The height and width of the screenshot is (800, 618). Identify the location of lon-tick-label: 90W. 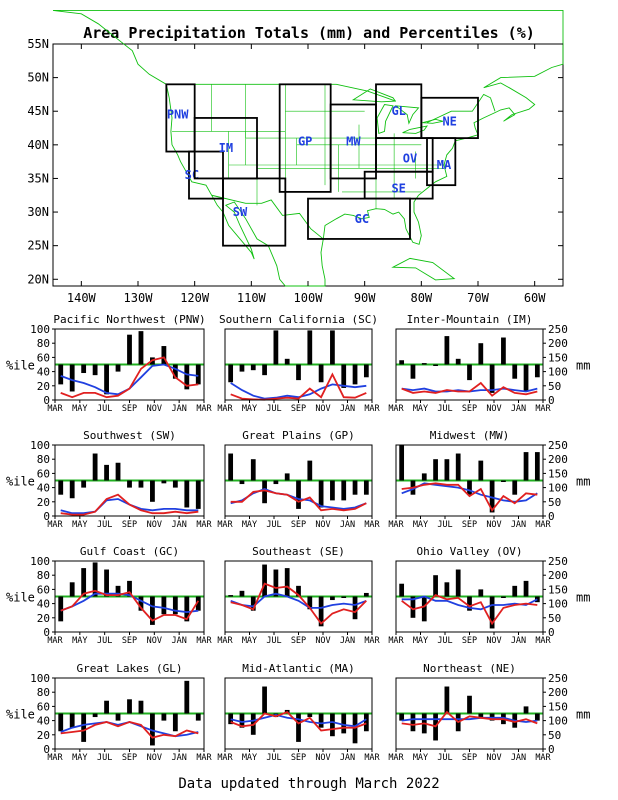
(365, 298).